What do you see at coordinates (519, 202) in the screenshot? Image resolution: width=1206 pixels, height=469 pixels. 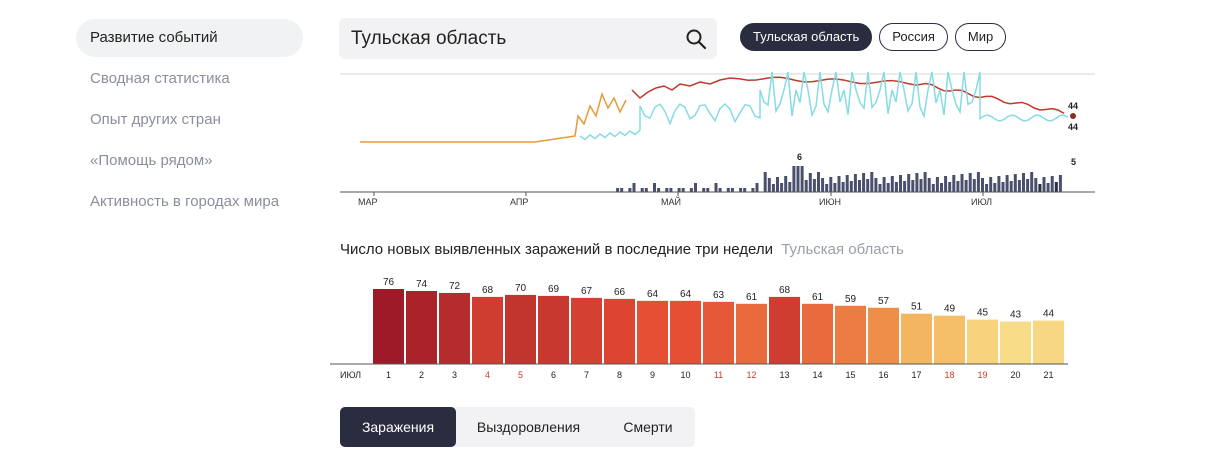 I see `month-label-apr: АПР` at bounding box center [519, 202].